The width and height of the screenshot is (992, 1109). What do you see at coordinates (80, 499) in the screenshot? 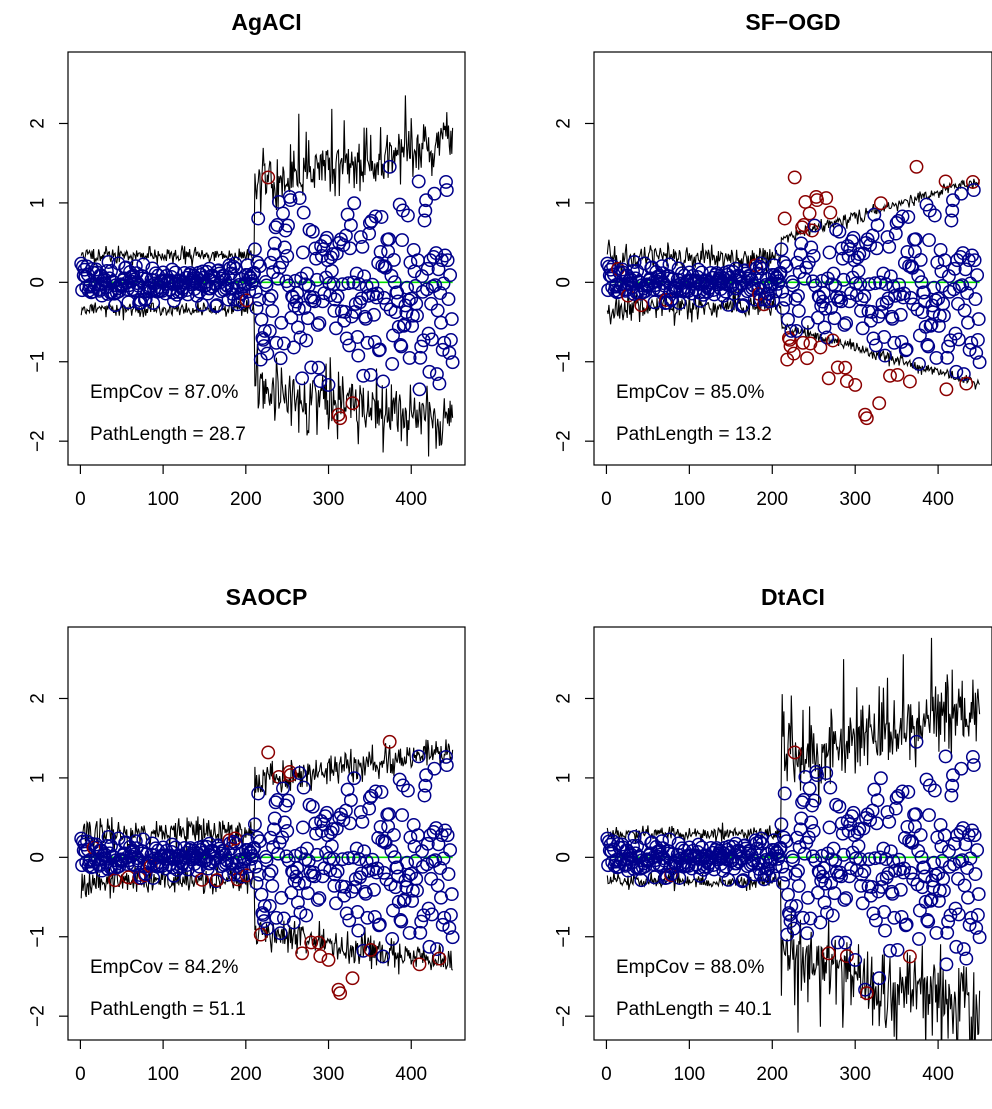
I see `x-tick-label: 0` at bounding box center [80, 499].